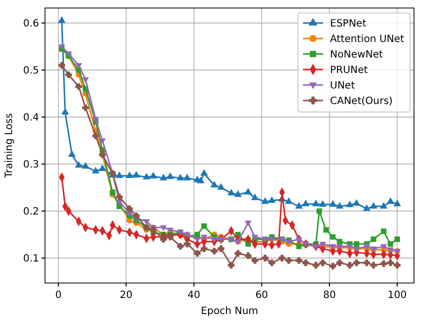 The height and width of the screenshot is (322, 423). I want to click on legend-label: Attention UNet, so click(367, 39).